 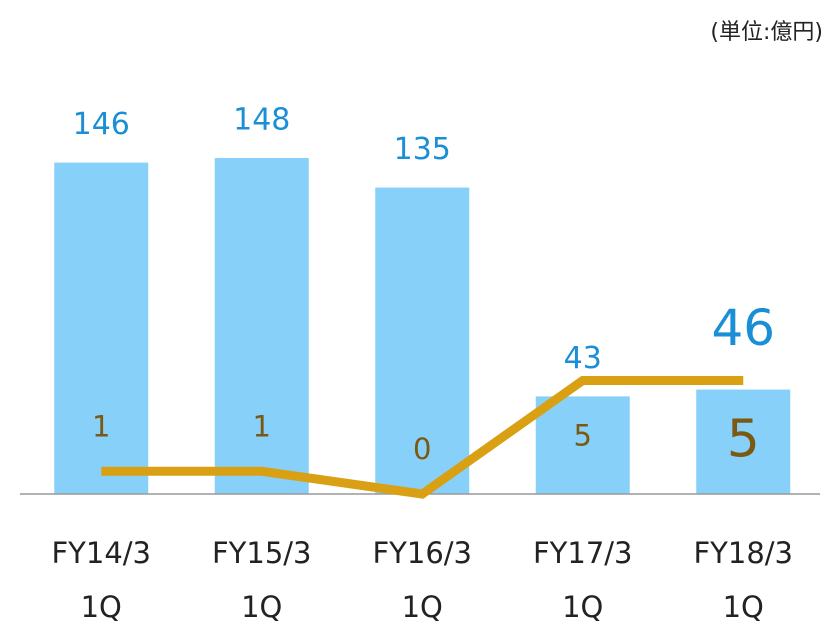 I want to click on x-tick-label: FY16/3 1Q, so click(x=422, y=580).